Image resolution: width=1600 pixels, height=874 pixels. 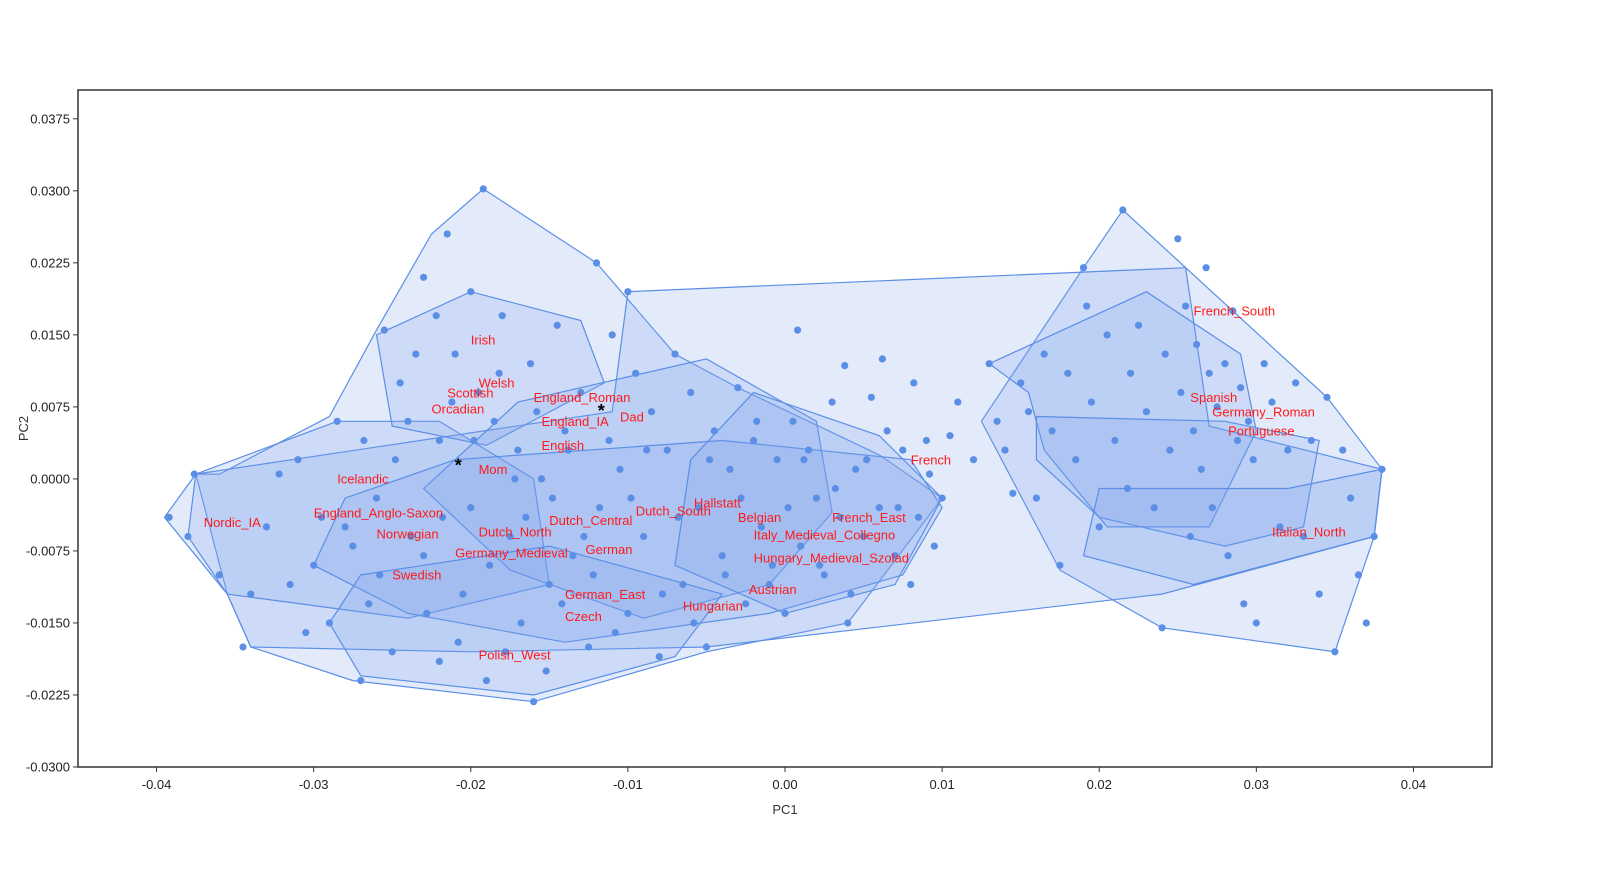 I want to click on population-label: Orcadian, so click(x=458, y=409).